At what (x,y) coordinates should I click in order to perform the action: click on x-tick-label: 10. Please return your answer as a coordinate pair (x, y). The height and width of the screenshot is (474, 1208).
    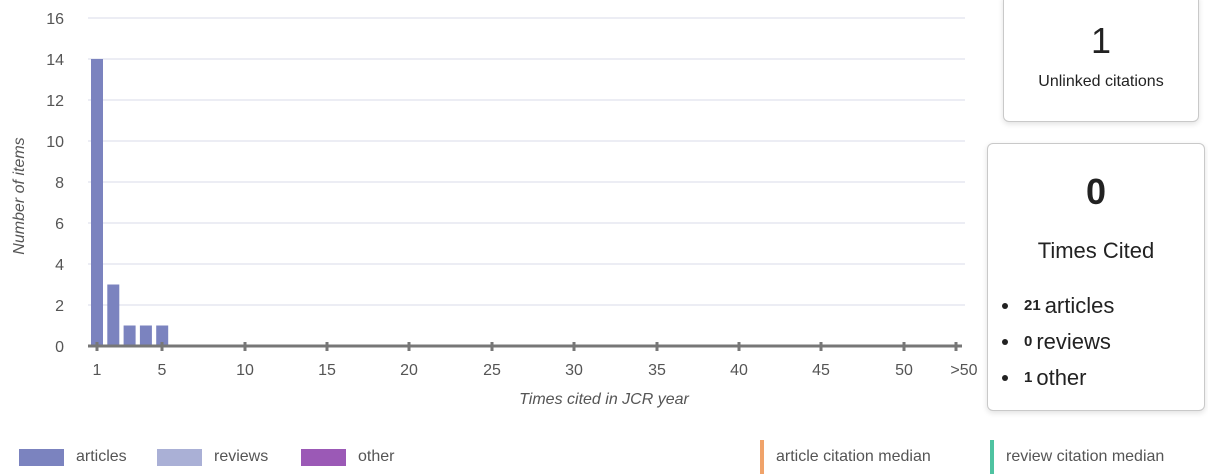
    Looking at the image, I should click on (245, 370).